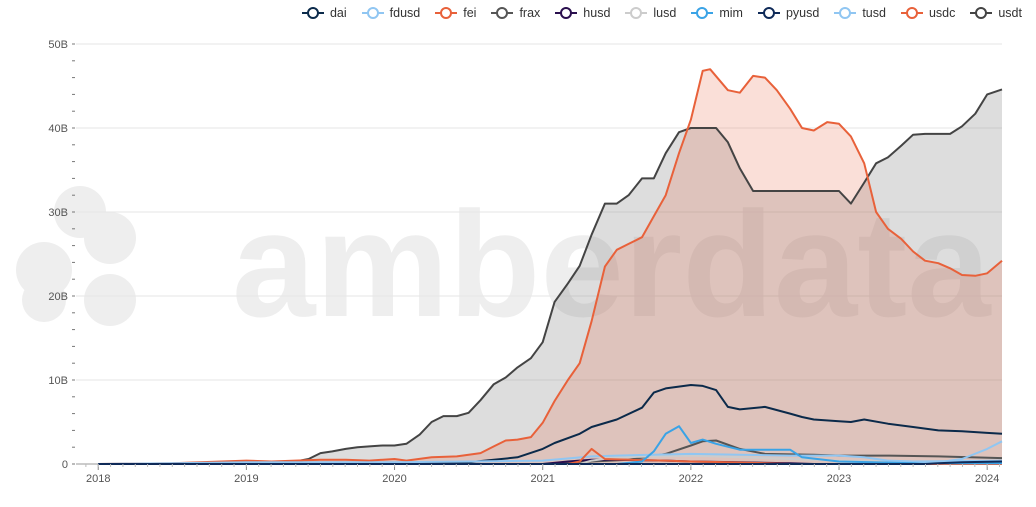  I want to click on y-tick-label: 40B, so click(58, 129).